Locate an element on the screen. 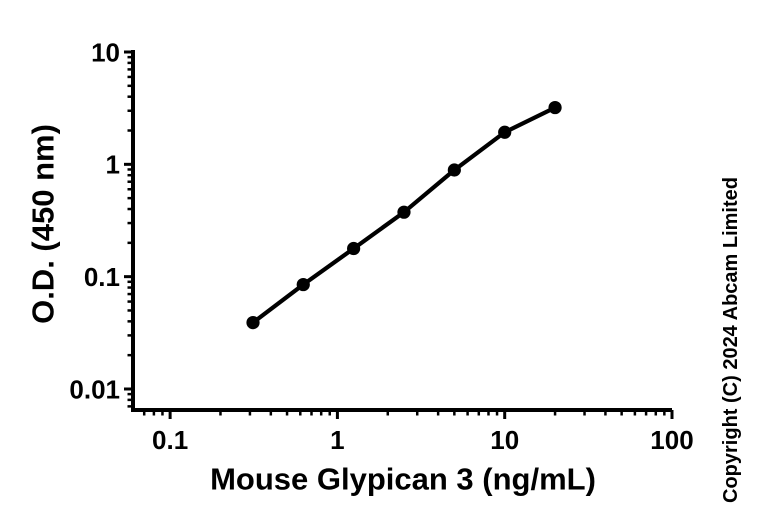 This screenshot has height=518, width=768. y-axis-title: O.D. (450 nm) is located at coordinates (43, 224).